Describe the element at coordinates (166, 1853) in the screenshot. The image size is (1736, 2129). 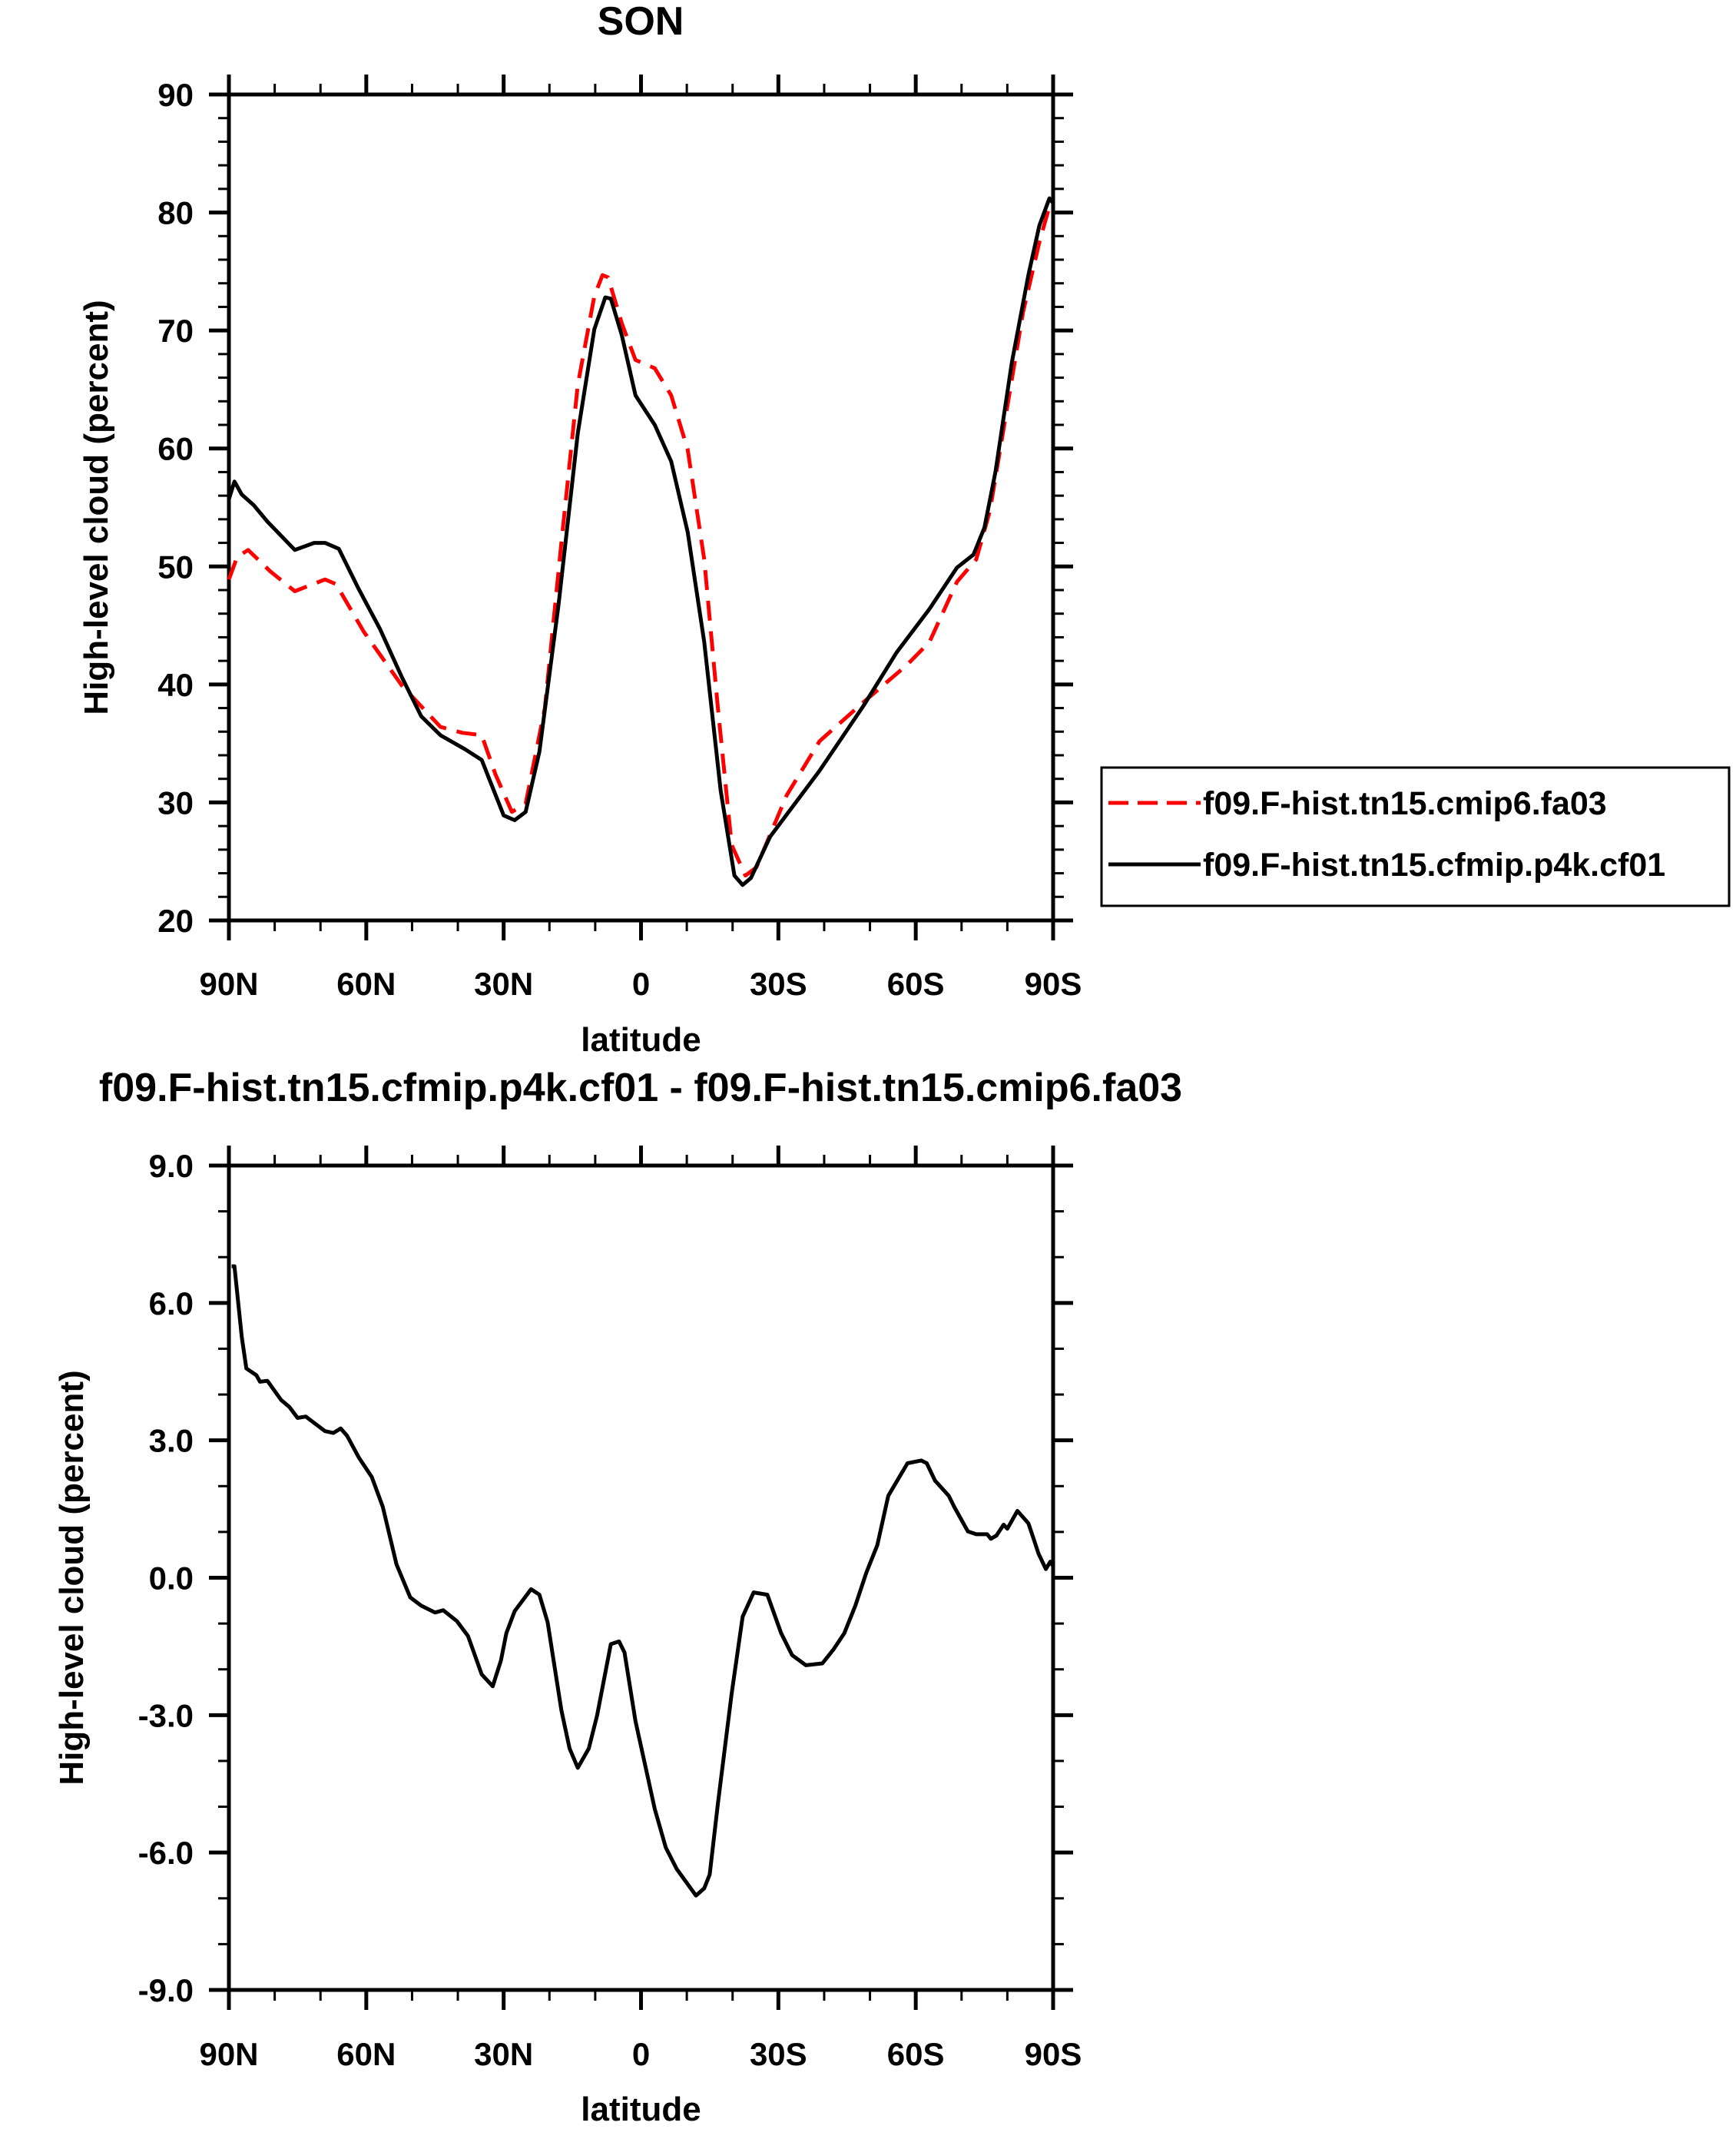
I see `y-tick-label: -6.0` at that location.